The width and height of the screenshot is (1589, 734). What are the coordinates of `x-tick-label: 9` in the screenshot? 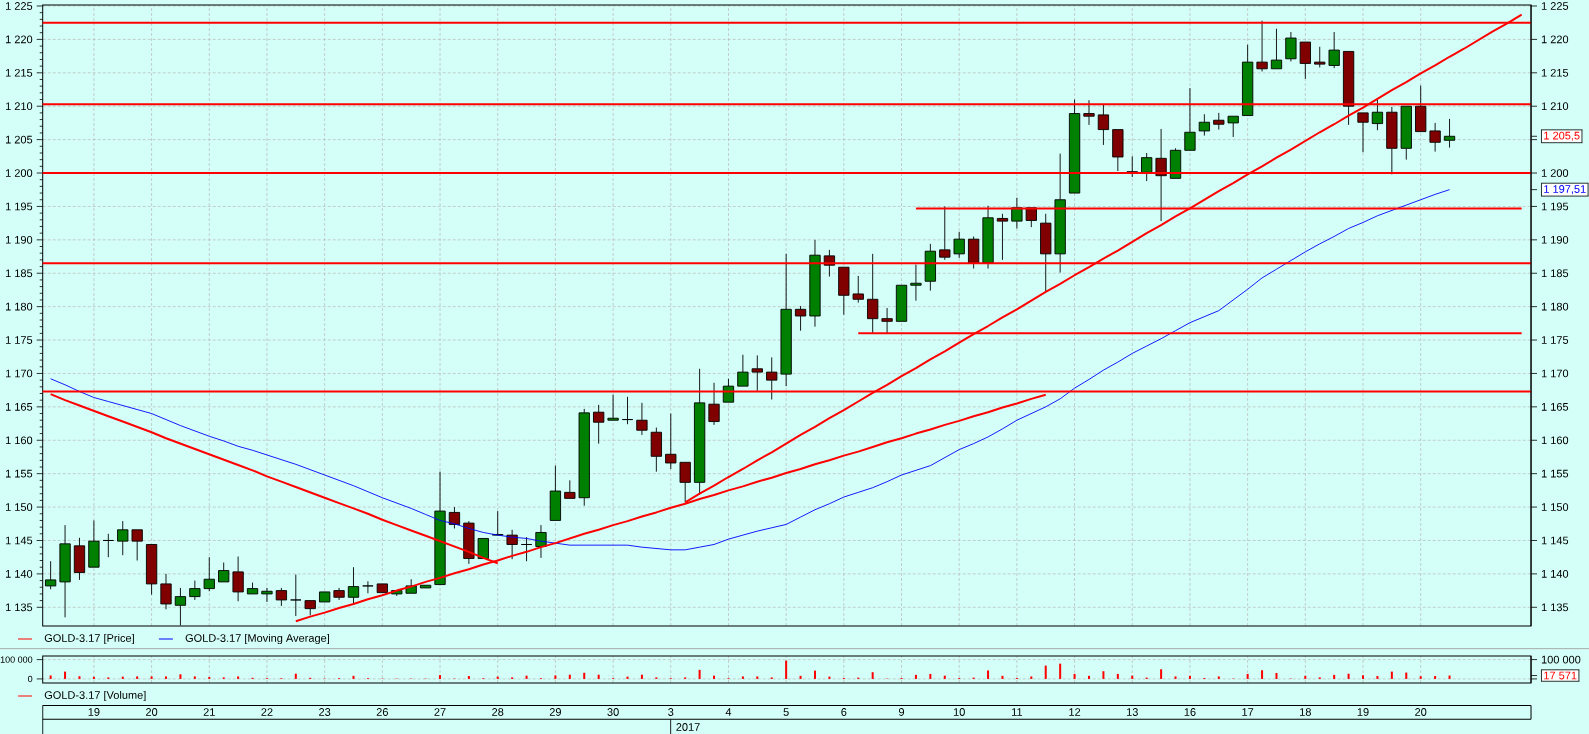 It's located at (901, 712).